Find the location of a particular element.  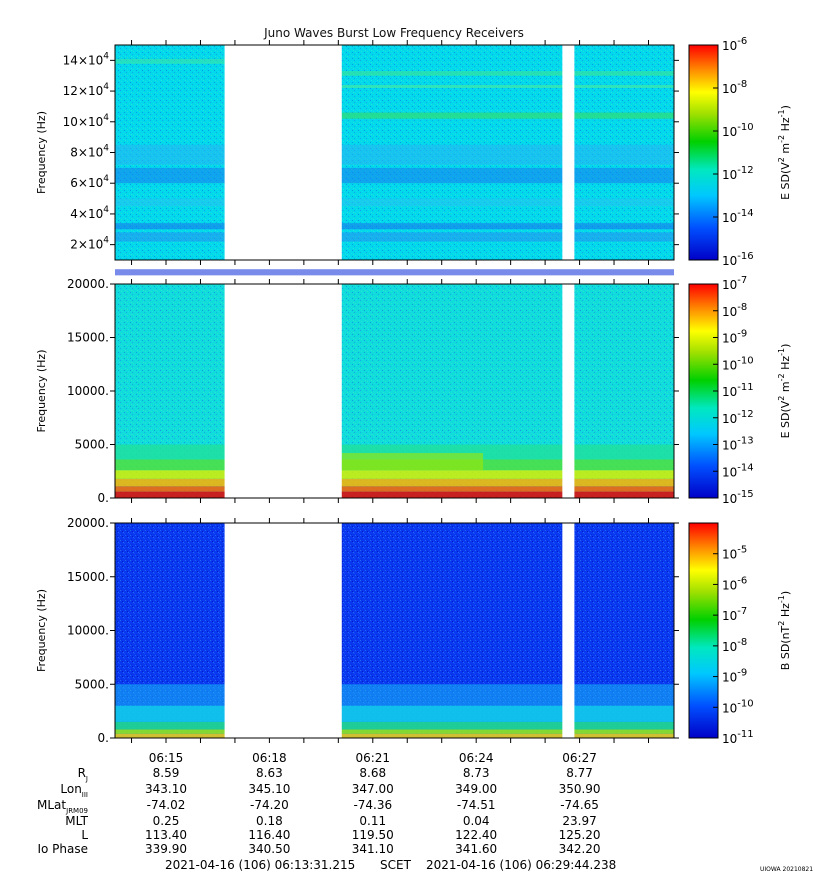

ephemeris-value: 341.60 is located at coordinates (476, 849).